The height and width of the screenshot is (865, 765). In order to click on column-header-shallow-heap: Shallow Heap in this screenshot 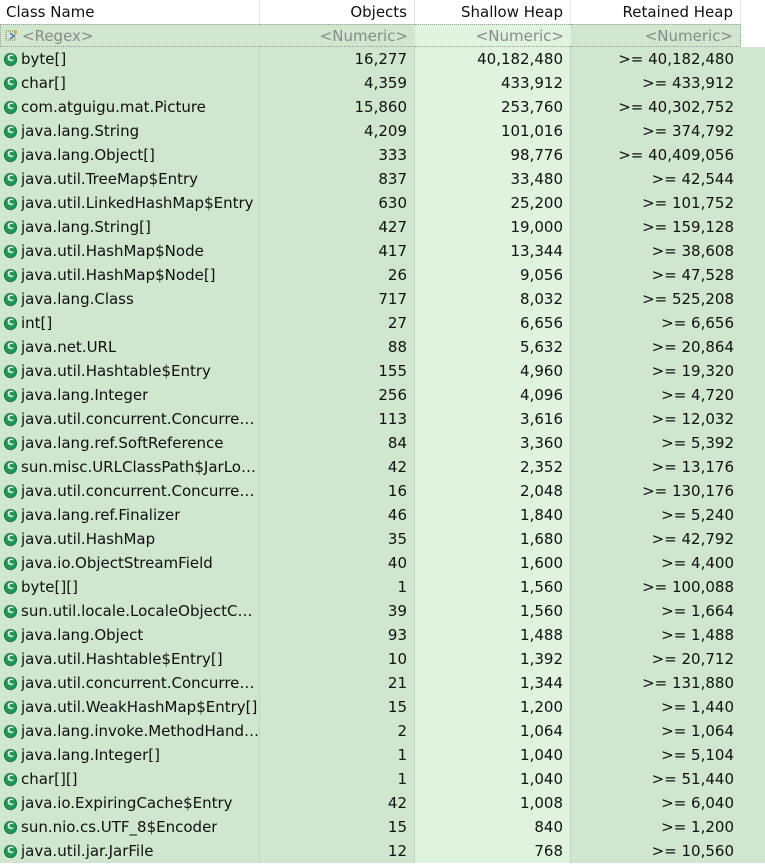, I will do `click(493, 12)`.